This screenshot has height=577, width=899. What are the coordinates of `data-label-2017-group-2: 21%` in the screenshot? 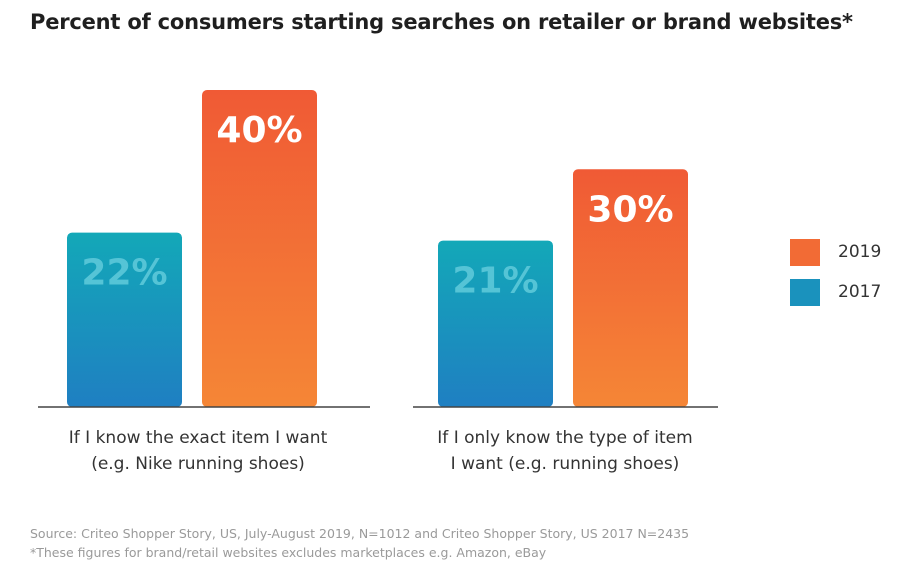 It's located at (495, 281).